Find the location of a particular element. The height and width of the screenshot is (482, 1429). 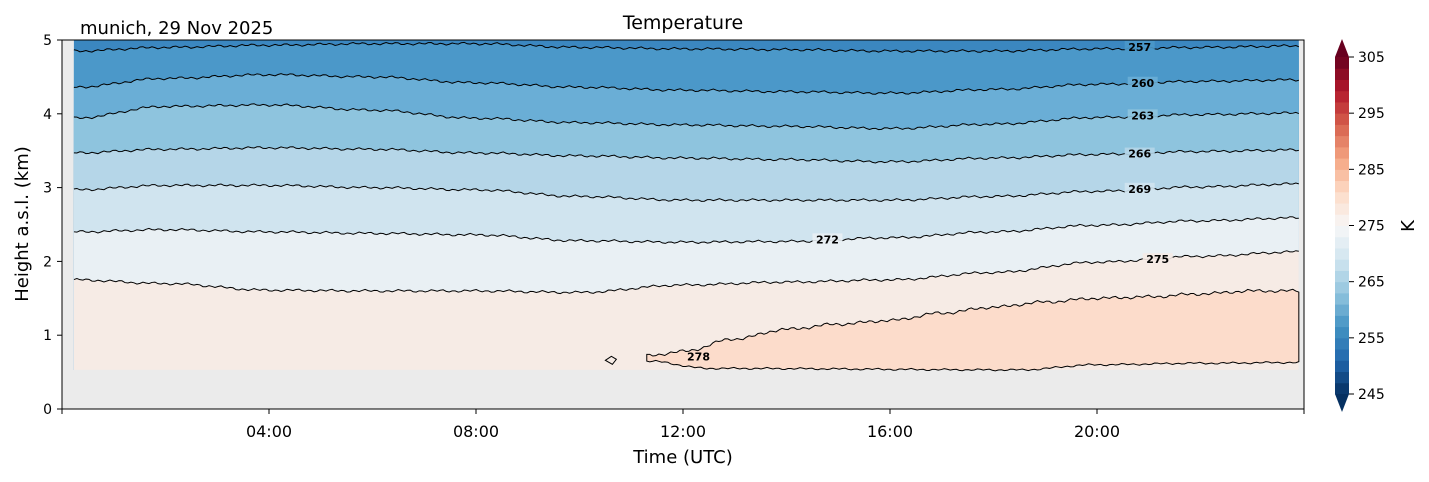

x-axis-ticks: 04:00 08:00 12:00 16:00 20:00 is located at coordinates (683, 425).